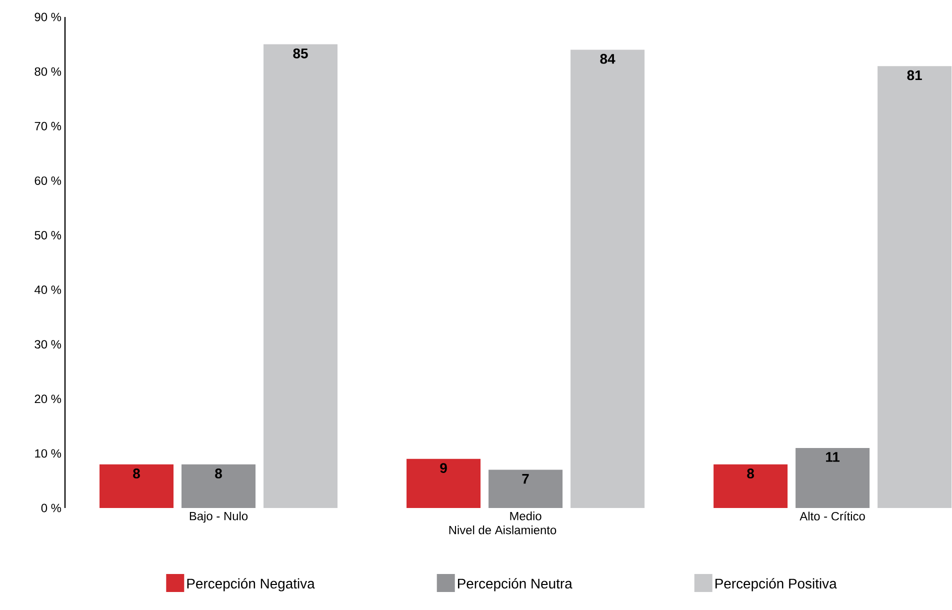 This screenshot has height=610, width=952. I want to click on y-tick-label: 50 %, so click(48, 235).